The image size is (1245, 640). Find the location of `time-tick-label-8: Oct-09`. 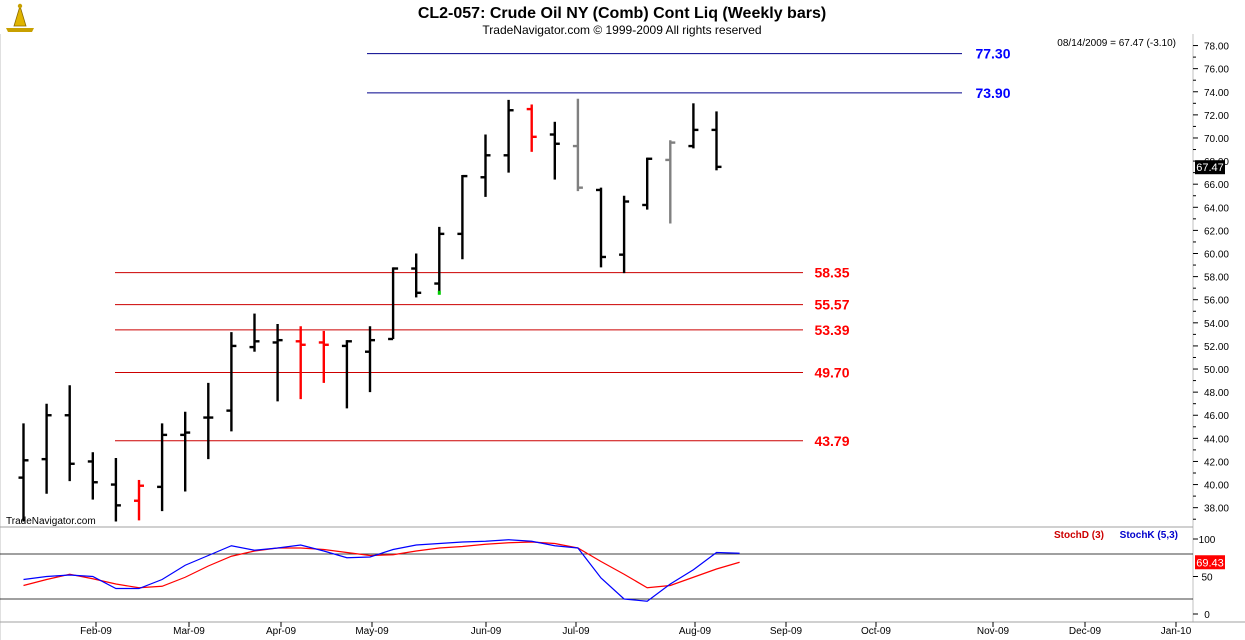

time-tick-label-8: Oct-09 is located at coordinates (876, 631).